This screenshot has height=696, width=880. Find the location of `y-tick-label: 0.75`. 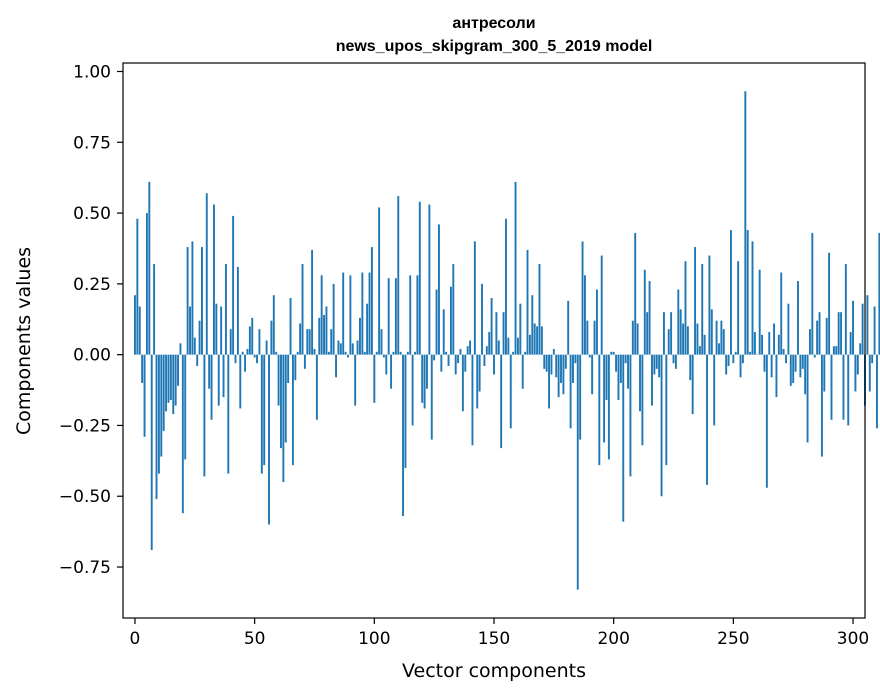

y-tick-label: 0.75 is located at coordinates (92, 143).